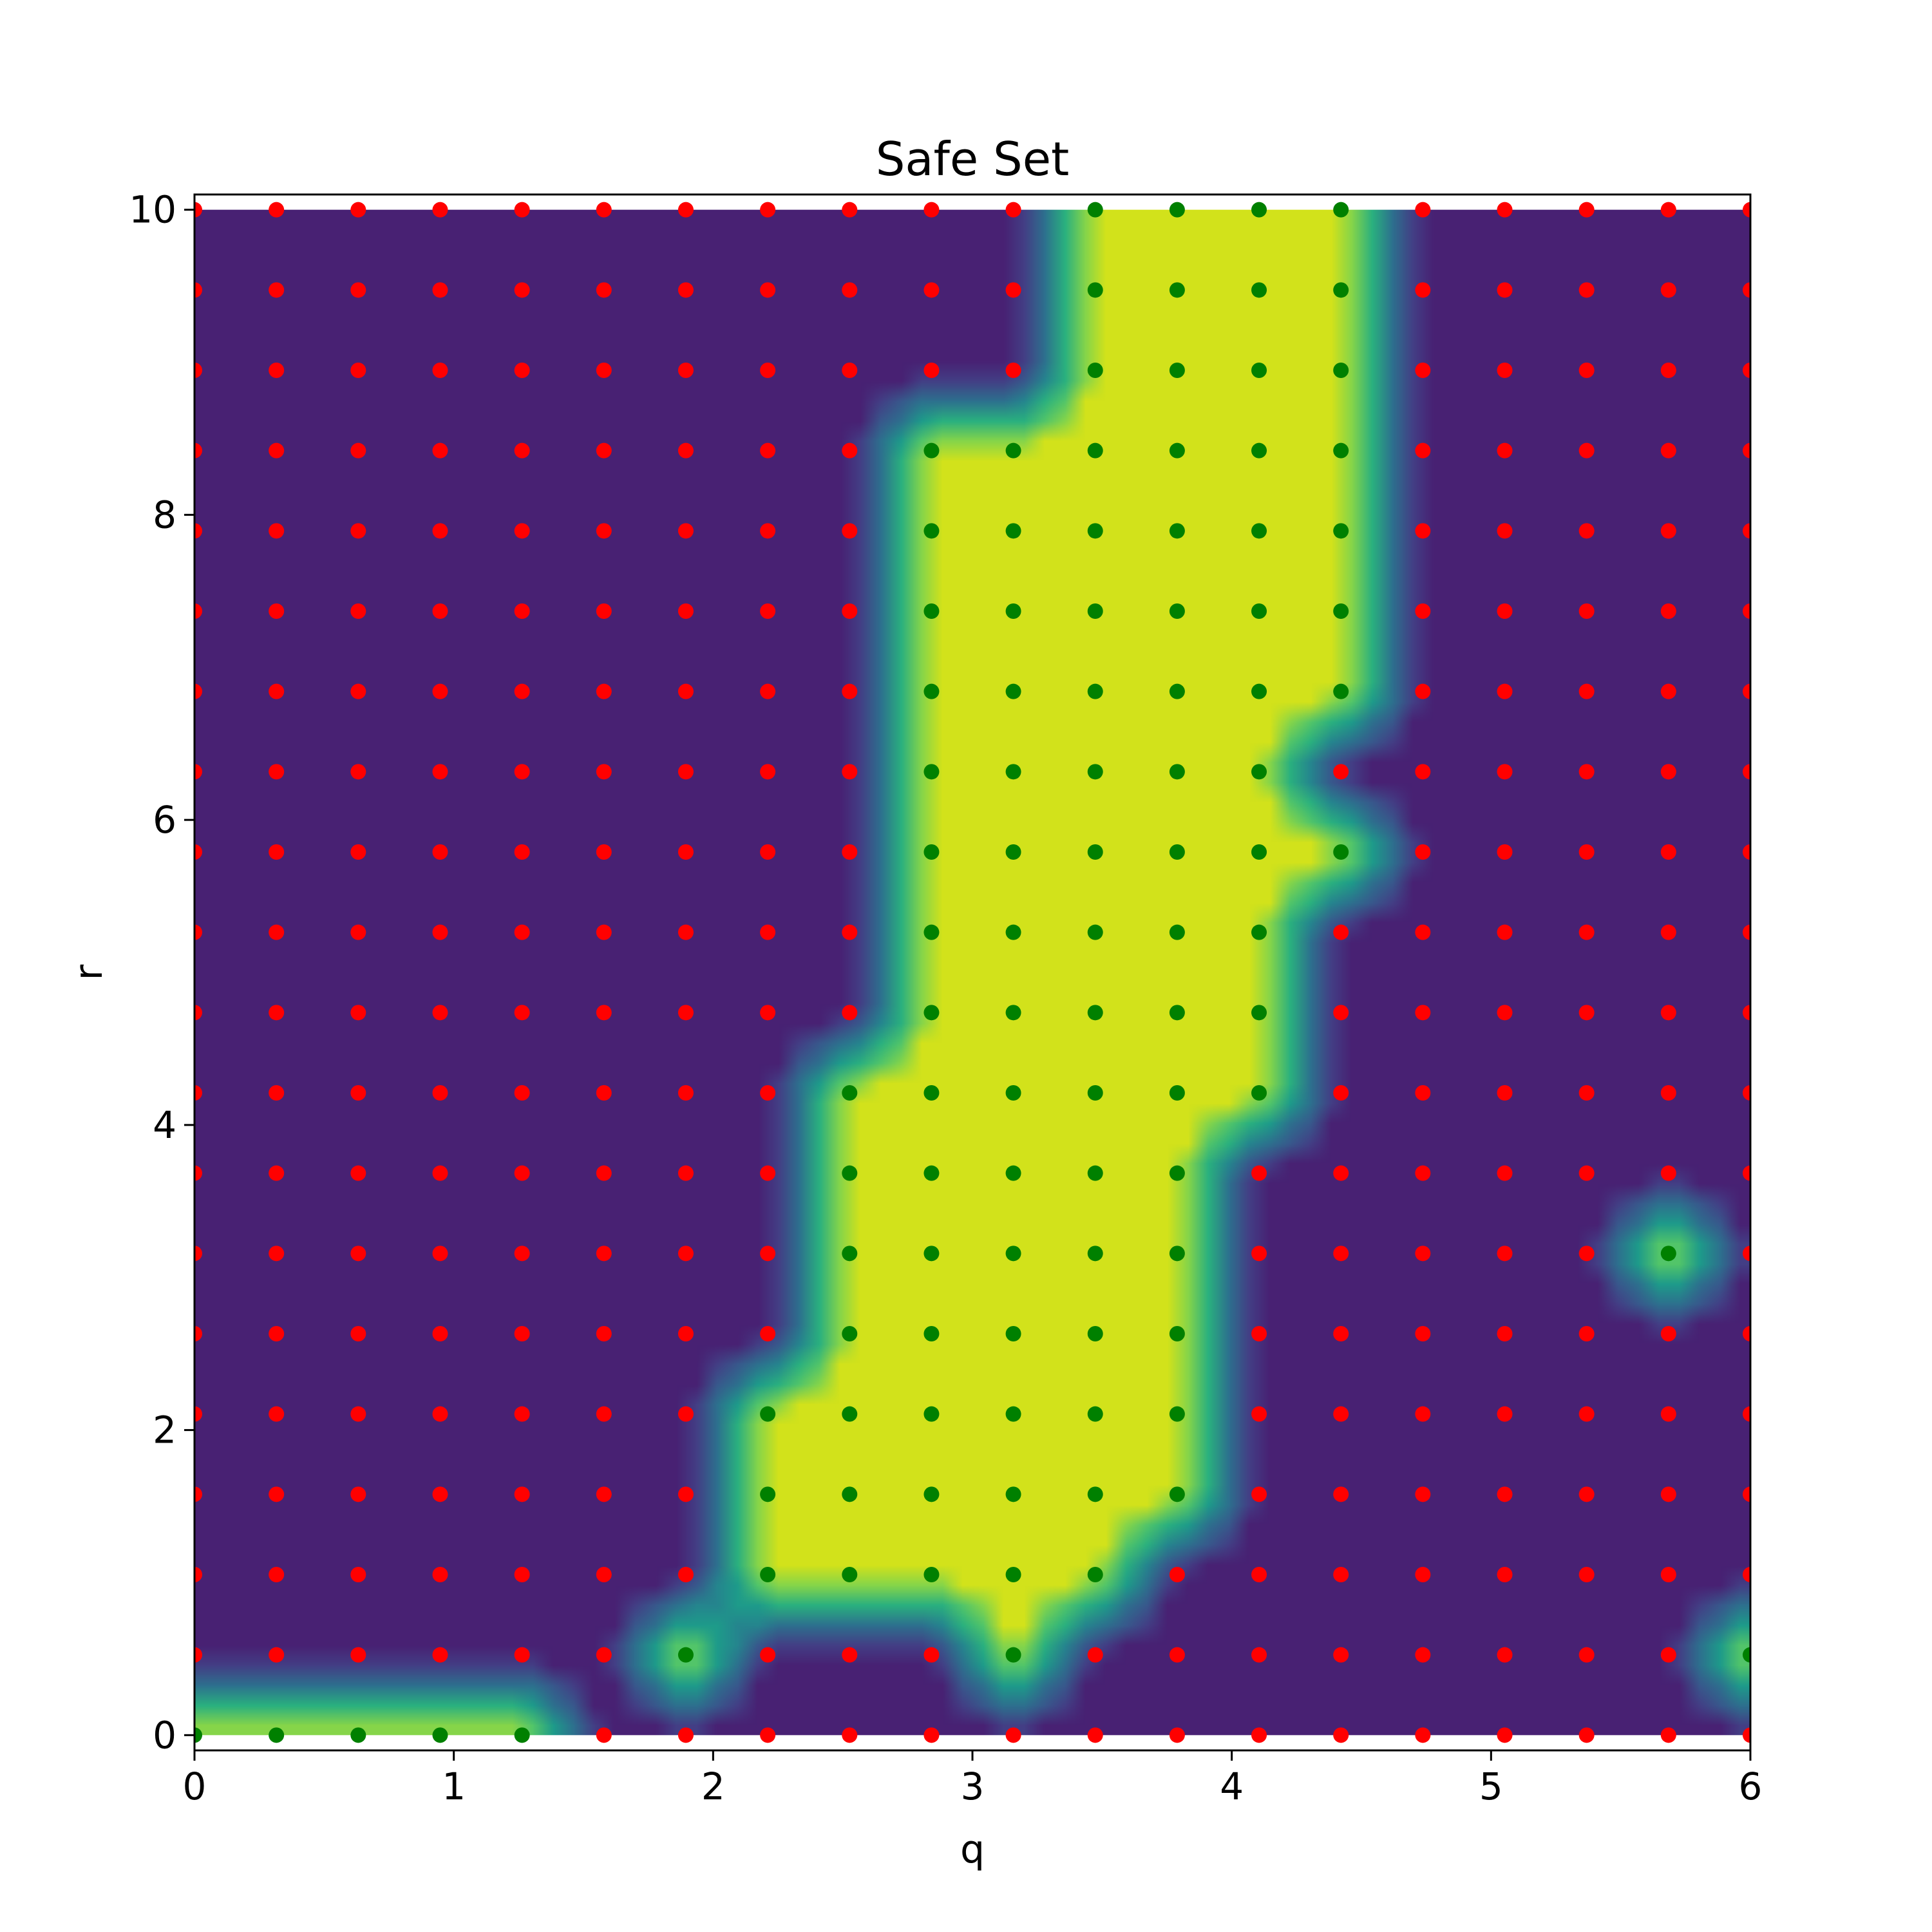 The image size is (1932, 1932). What do you see at coordinates (88, 972) in the screenshot?
I see `y-axis-label: r` at bounding box center [88, 972].